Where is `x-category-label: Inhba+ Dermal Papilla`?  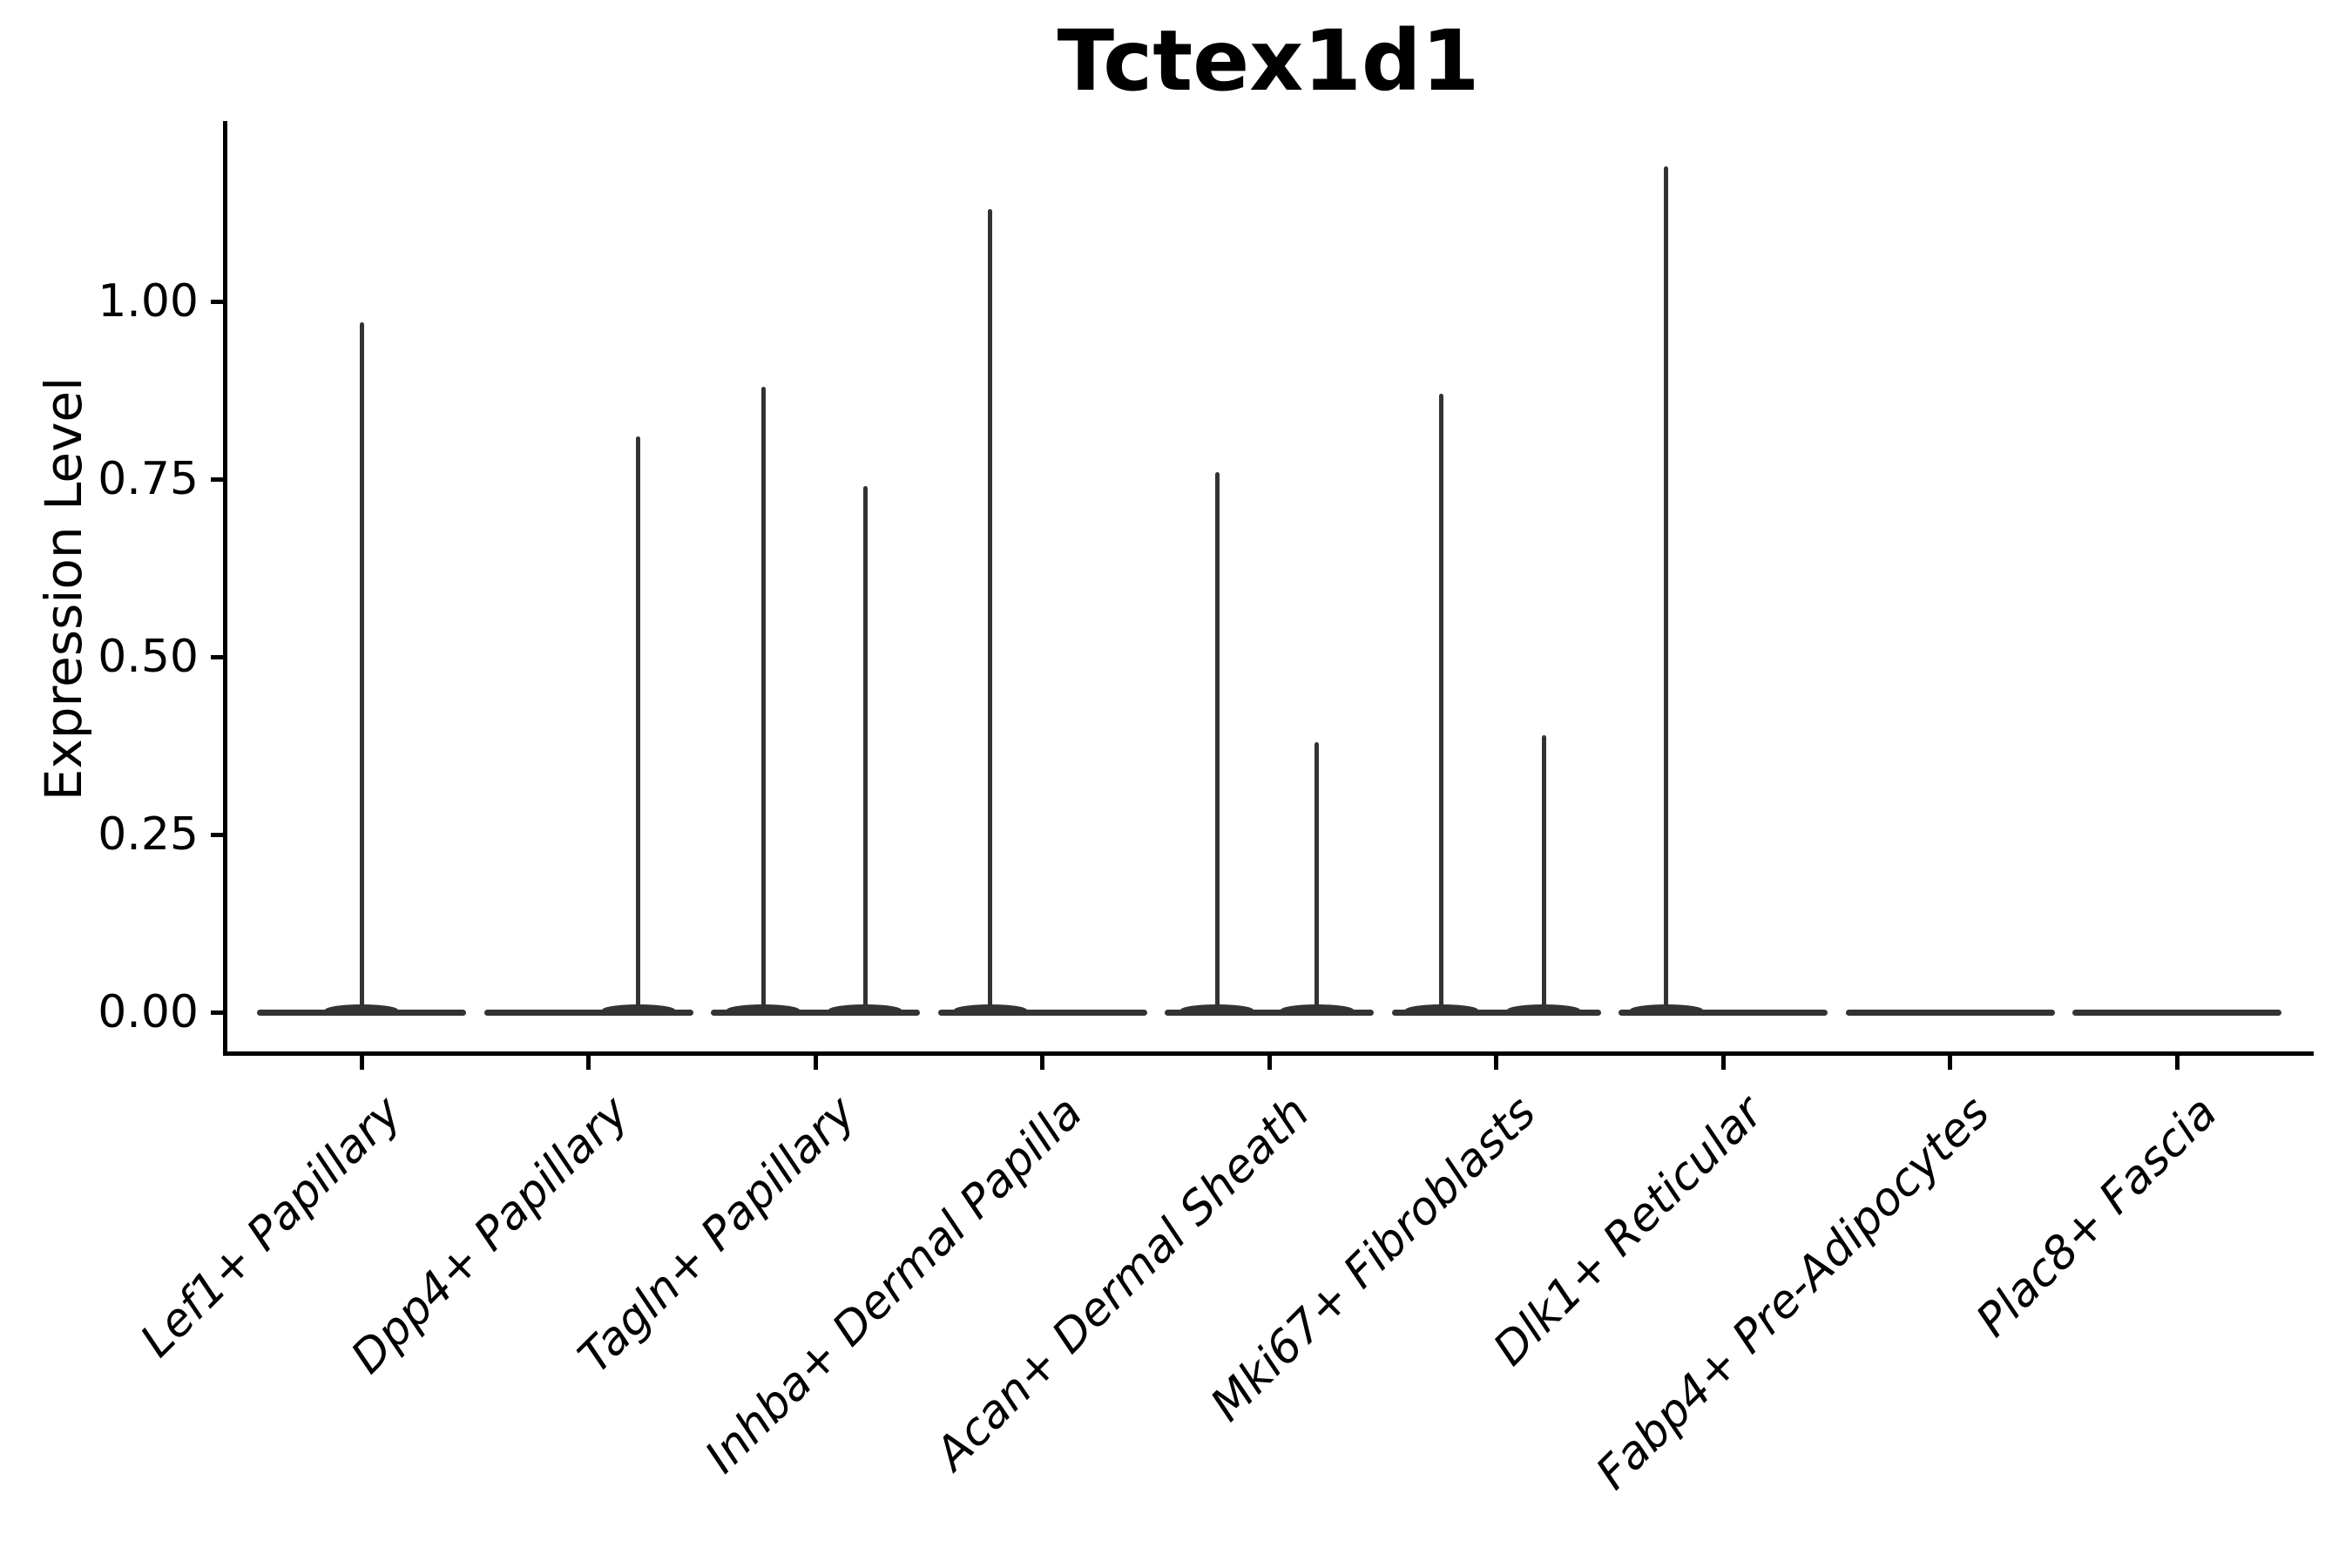
x-category-label: Inhba+ Dermal Papilla is located at coordinates (894, 1285).